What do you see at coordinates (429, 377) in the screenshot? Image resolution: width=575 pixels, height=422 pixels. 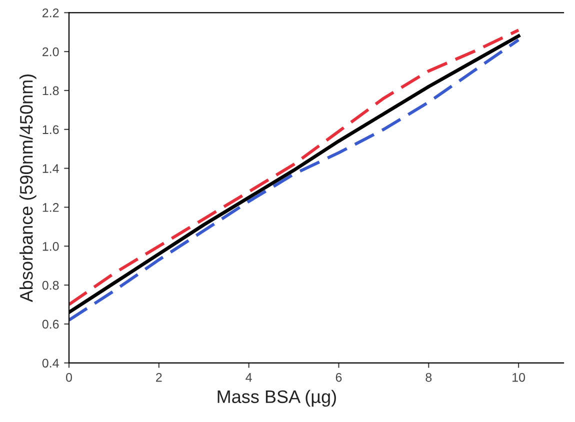 I see `x-tick-label: 8` at bounding box center [429, 377].